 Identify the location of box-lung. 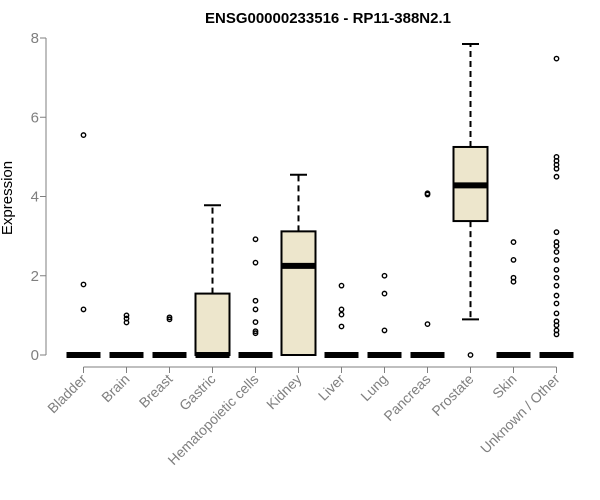
(384, 315).